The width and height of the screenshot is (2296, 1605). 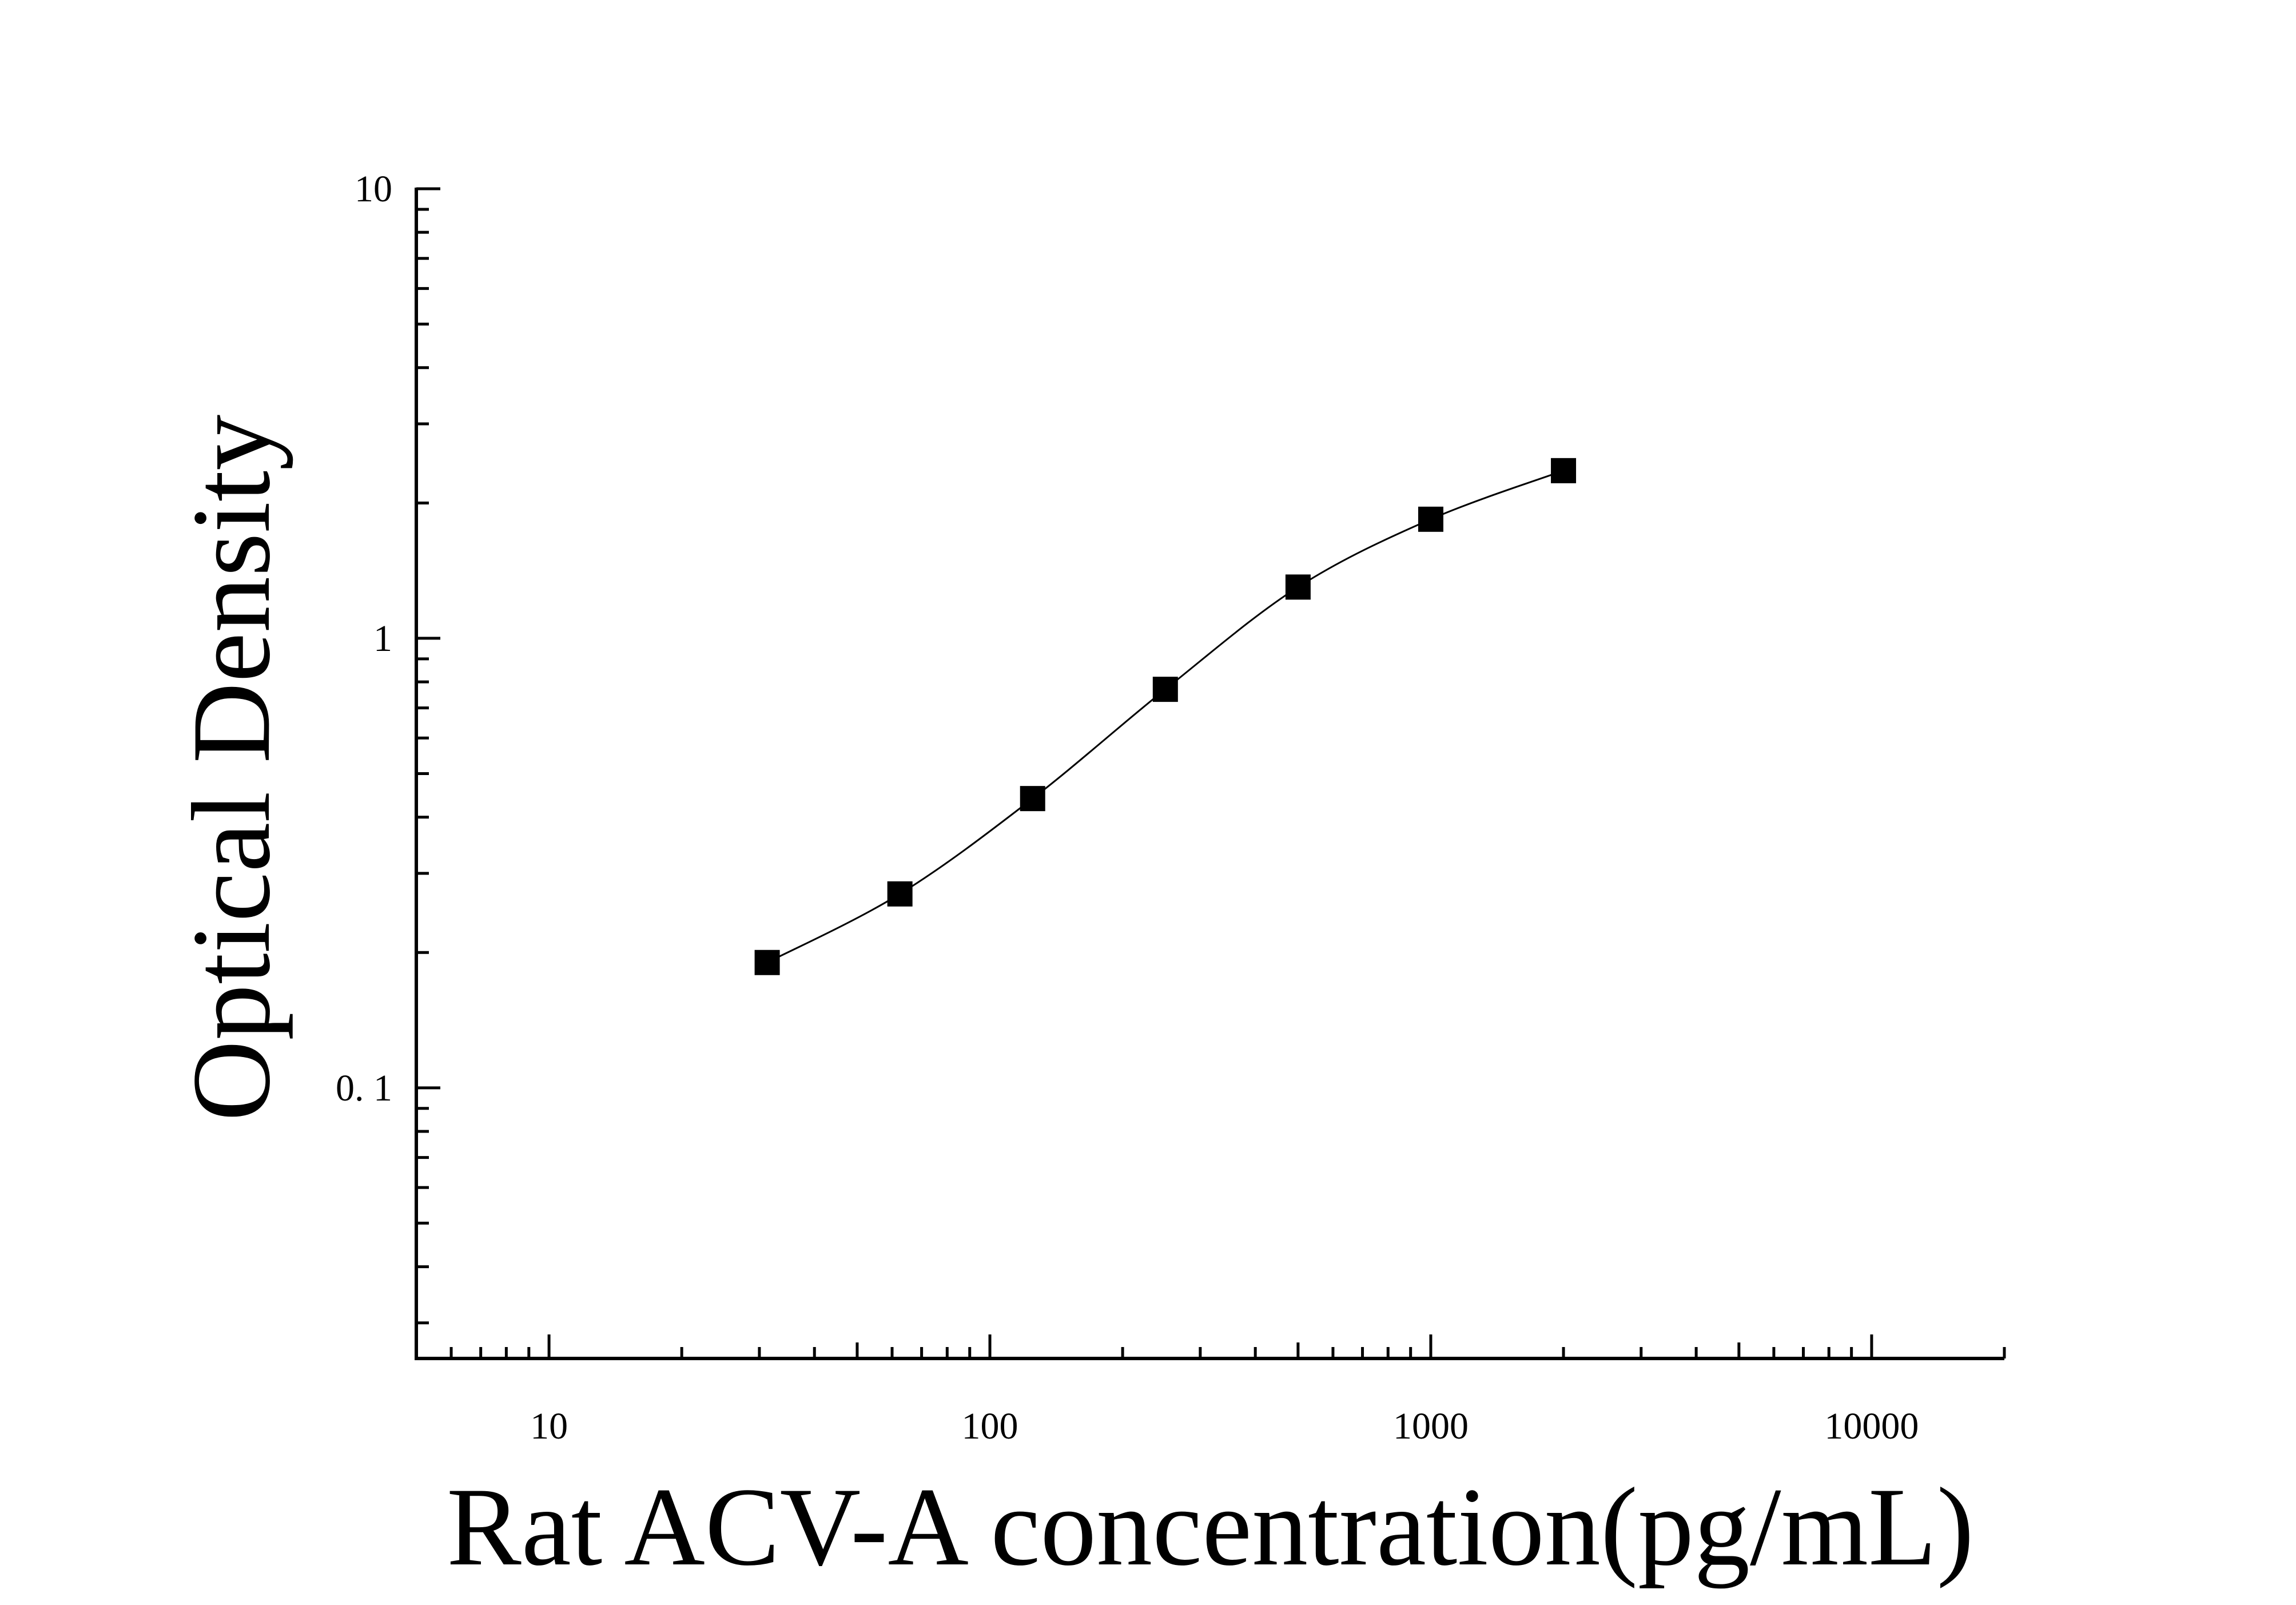 I want to click on fit-curve-layer, so click(x=1165, y=717).